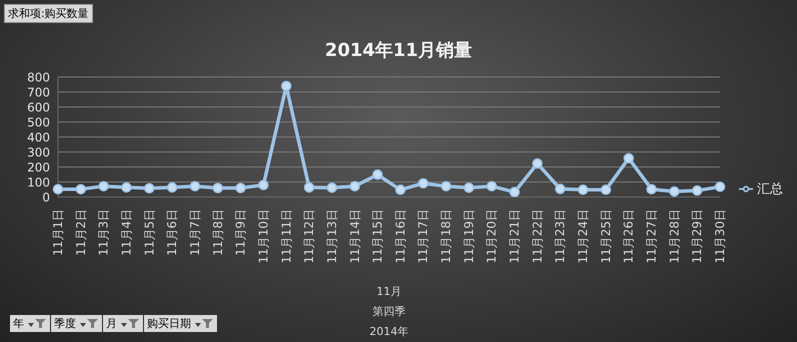  What do you see at coordinates (149, 232) in the screenshot?
I see `x-tick-label: 11月5日` at bounding box center [149, 232].